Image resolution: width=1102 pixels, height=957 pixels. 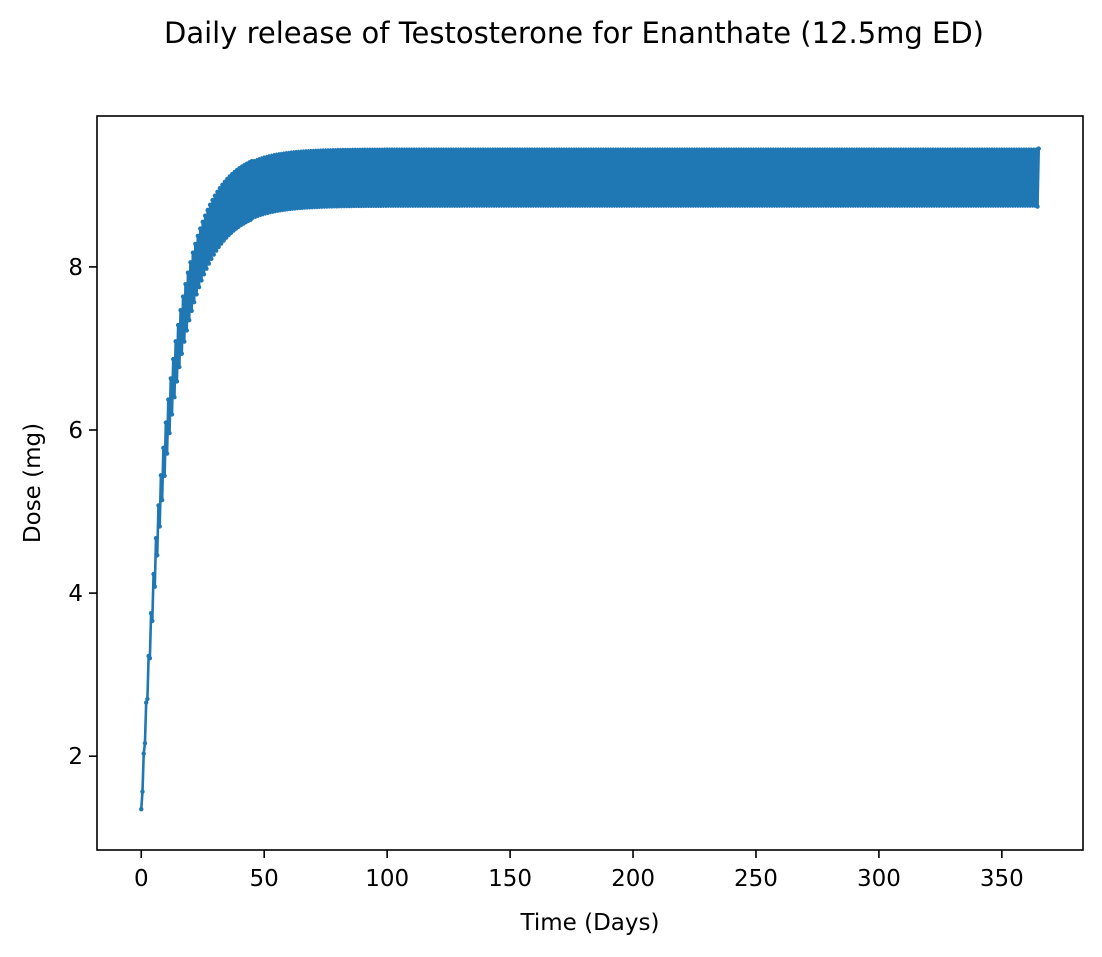 What do you see at coordinates (579, 871) in the screenshot?
I see `x-axis: 0 50 100 150 200 250 300 350` at bounding box center [579, 871].